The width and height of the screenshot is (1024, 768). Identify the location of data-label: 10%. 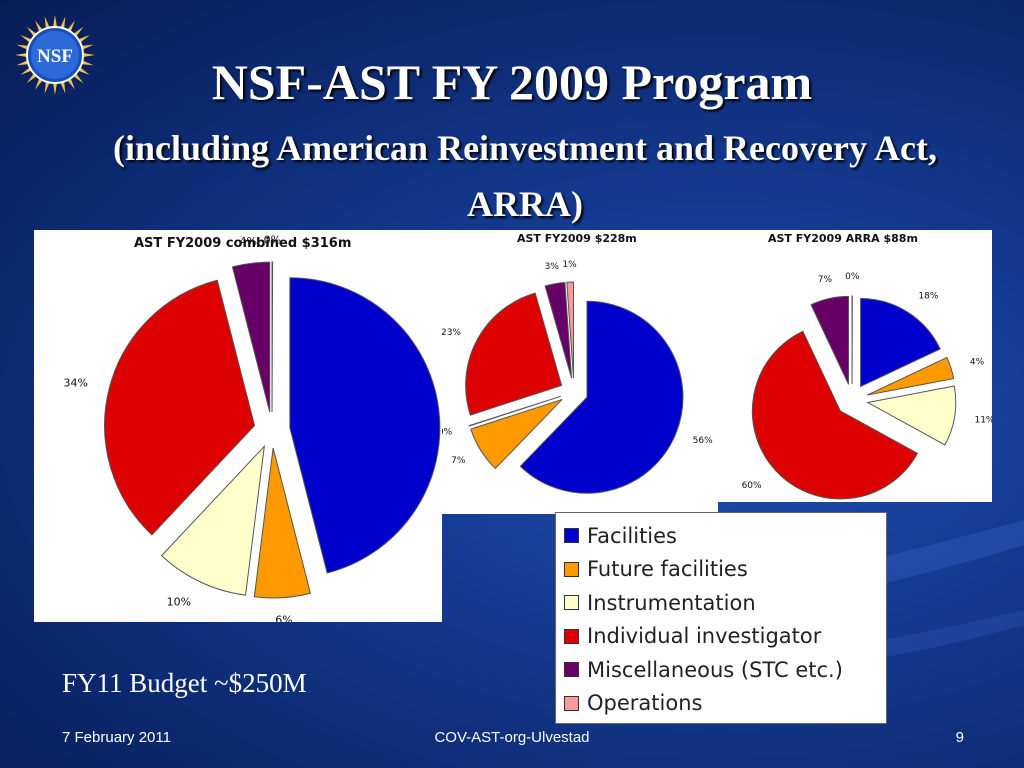
(179, 602).